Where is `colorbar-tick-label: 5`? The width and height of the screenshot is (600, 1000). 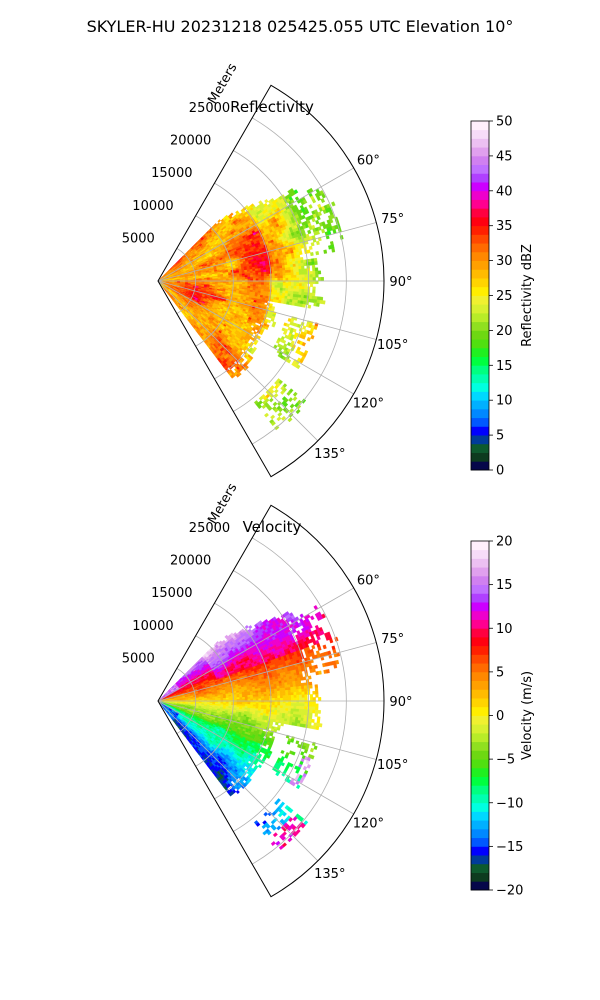
colorbar-tick-label: 5 is located at coordinates (500, 436).